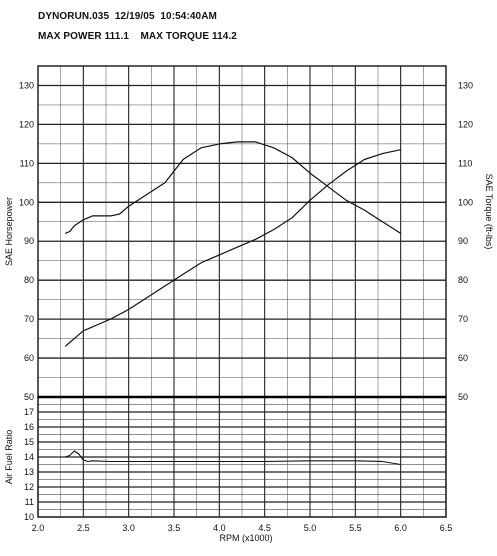 This screenshot has width=497, height=556. What do you see at coordinates (29, 427) in the screenshot?
I see `afr-tick-label: 16` at bounding box center [29, 427].